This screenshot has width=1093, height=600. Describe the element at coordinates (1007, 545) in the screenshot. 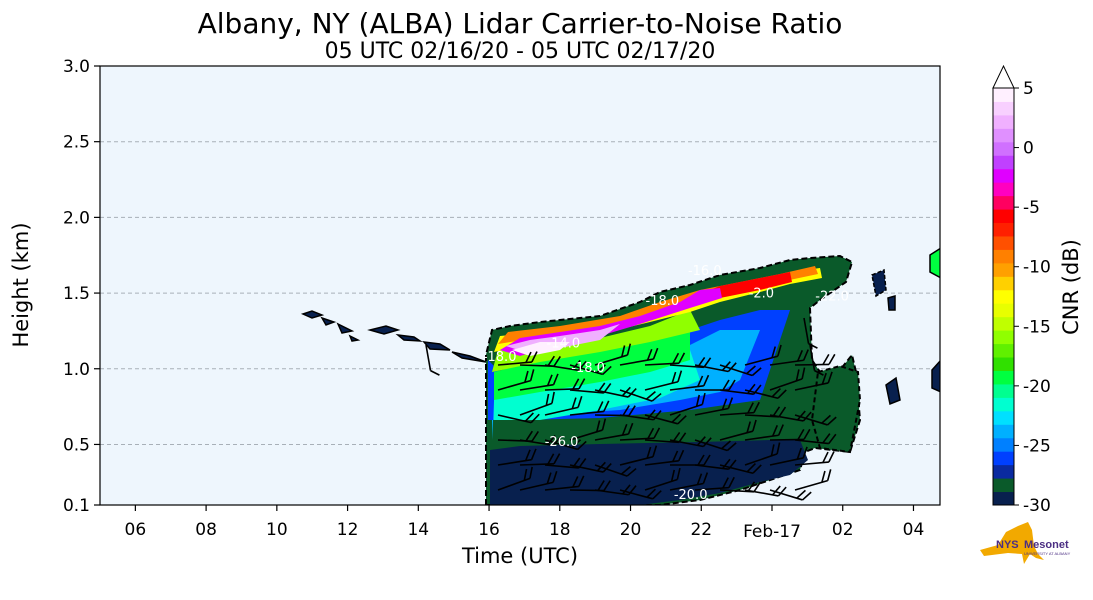

I see `logo-primary: NYS` at that location.